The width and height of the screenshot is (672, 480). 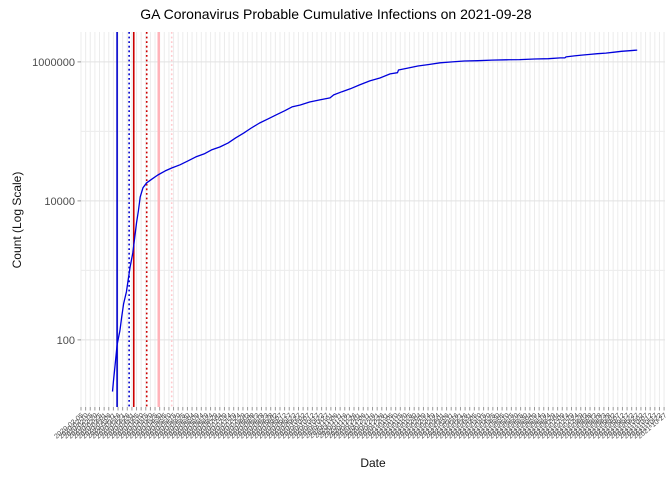 What do you see at coordinates (59, 202) in the screenshot?
I see `svg-text: 10000` at bounding box center [59, 202].